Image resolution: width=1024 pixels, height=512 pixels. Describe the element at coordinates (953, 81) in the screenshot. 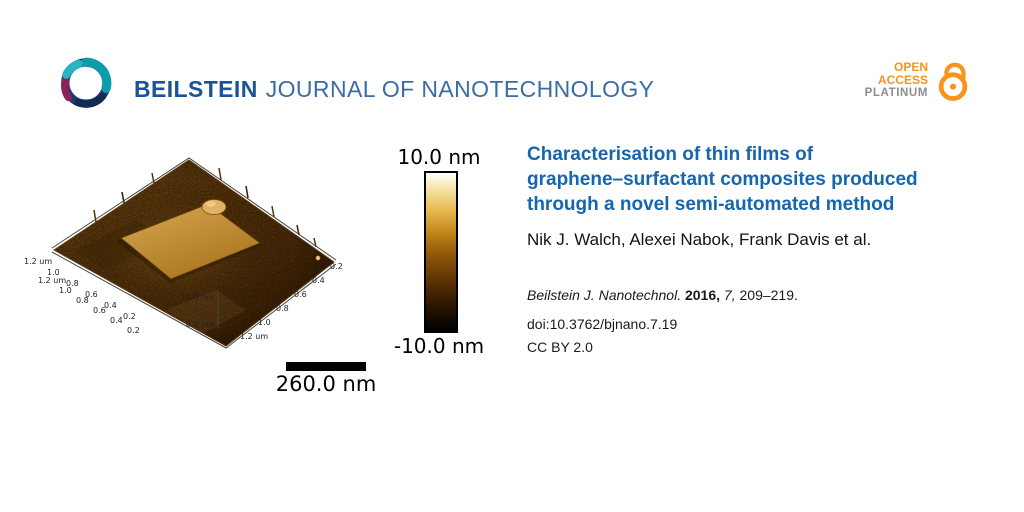

I see `open-lock-icon` at that location.